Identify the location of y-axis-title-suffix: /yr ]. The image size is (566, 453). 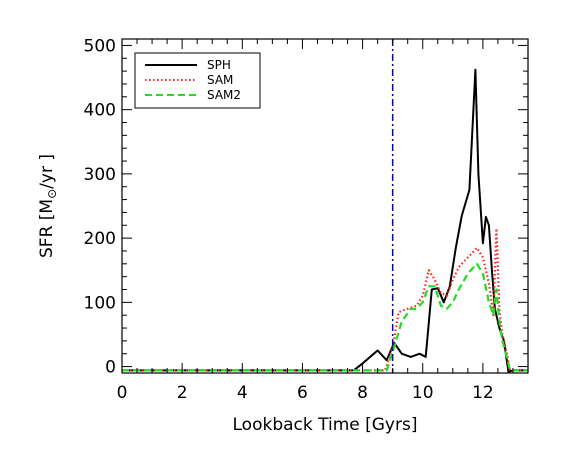
(47, 171).